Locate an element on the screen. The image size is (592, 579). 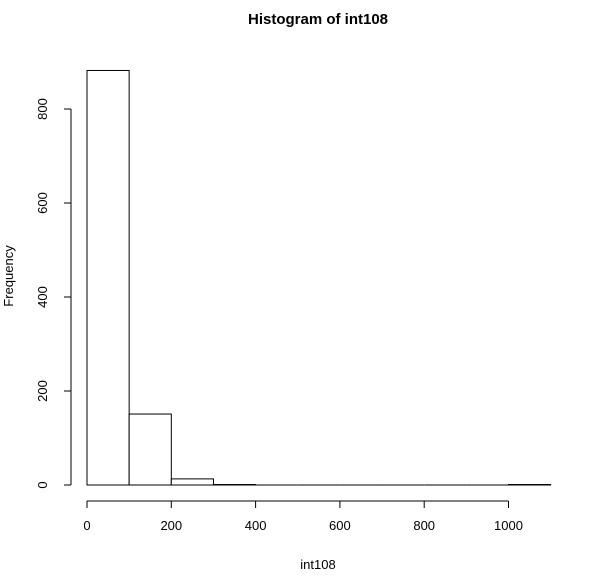
x-axis-label: int108 is located at coordinates (317, 564).